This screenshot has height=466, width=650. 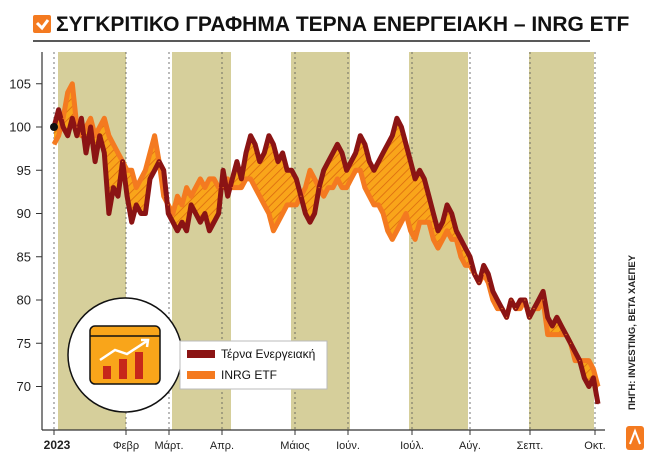 What do you see at coordinates (348, 446) in the screenshot?
I see `x-tick-label-5: Ιούν.` at bounding box center [348, 446].